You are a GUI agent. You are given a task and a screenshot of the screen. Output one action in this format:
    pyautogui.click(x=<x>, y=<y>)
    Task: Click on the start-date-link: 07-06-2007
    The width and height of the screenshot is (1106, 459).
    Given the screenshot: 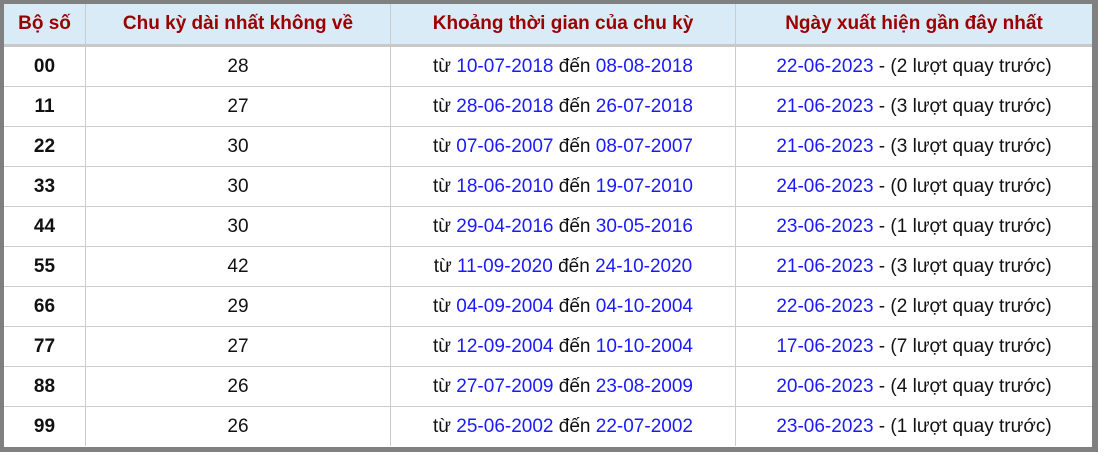 What is the action you would take?
    pyautogui.click(x=505, y=146)
    